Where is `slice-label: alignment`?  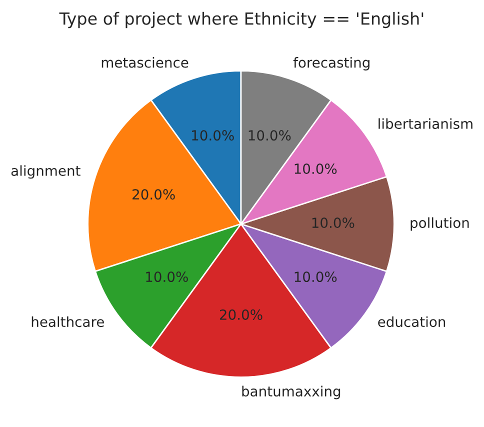 slice-label: alignment is located at coordinates (45, 172).